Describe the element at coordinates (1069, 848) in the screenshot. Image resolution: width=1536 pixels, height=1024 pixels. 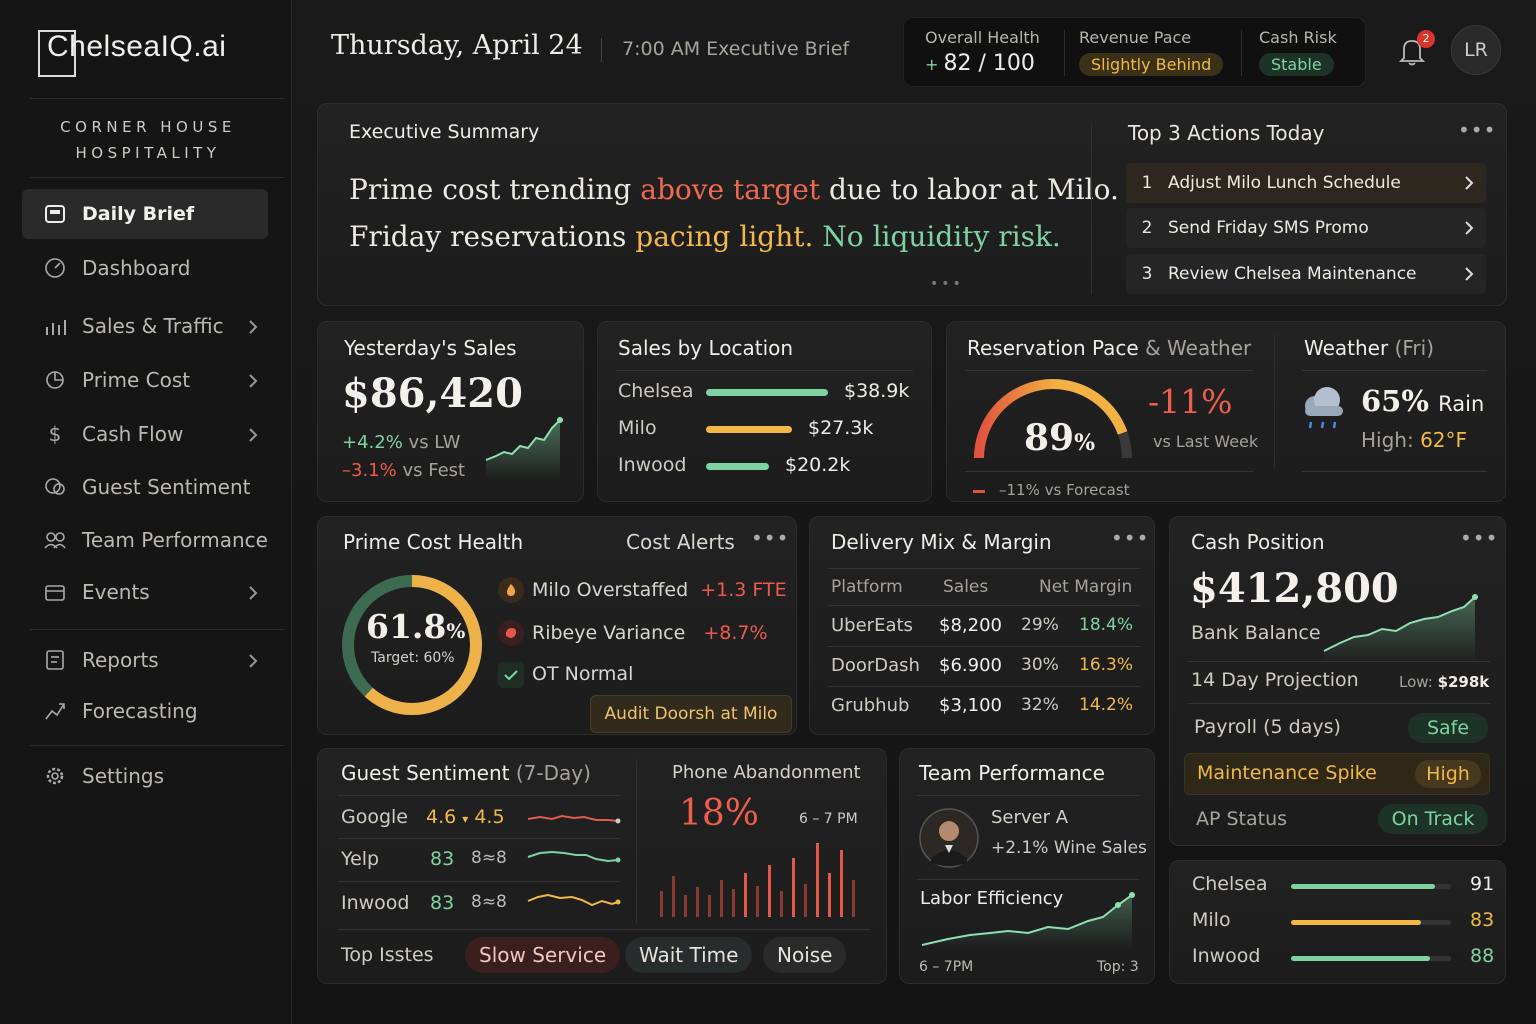
I see `person-stat: +2.1% Wine Sales` at that location.